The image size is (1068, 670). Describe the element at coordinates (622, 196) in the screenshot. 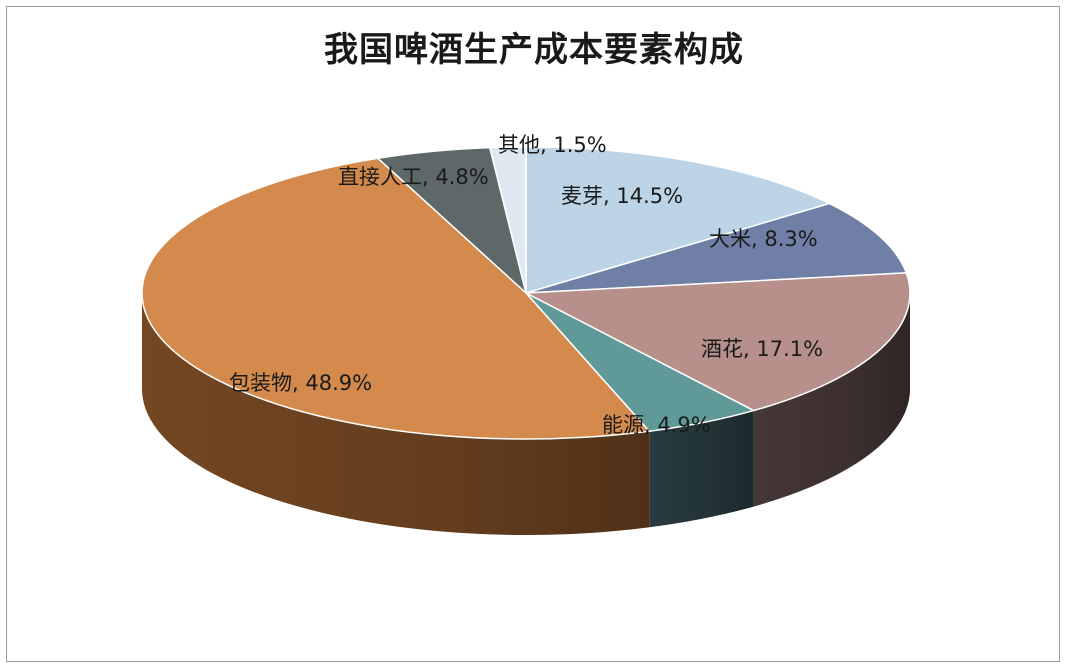

I see `slice-0-label: 麦芽, 14.5%` at that location.